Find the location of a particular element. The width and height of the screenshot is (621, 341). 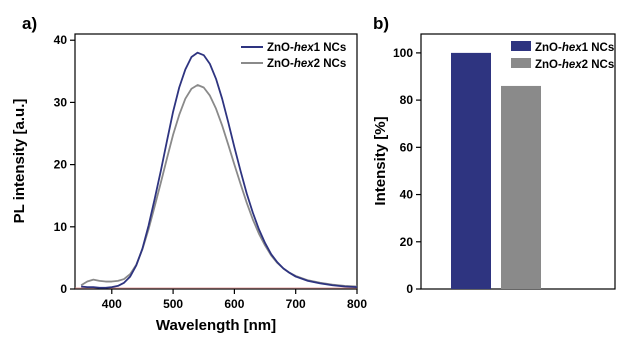

panel-a-legend: ZnO-hex1 NCs ZnO-hex2 NCs is located at coordinates (293, 56).